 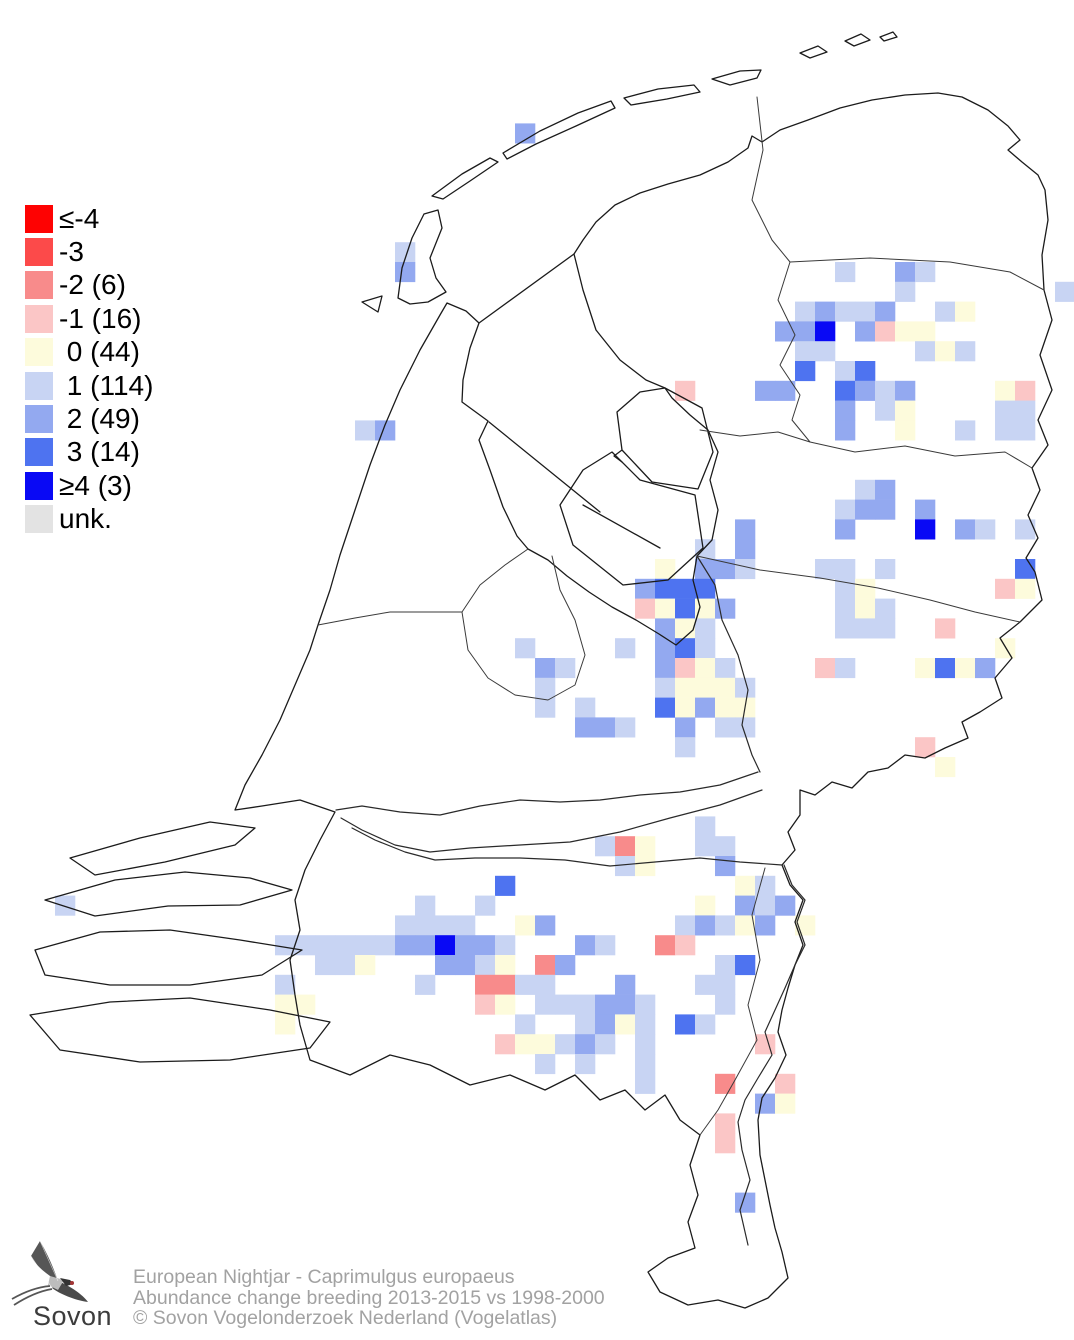 What do you see at coordinates (71, 252) in the screenshot?
I see `legend-label: -3` at bounding box center [71, 252].